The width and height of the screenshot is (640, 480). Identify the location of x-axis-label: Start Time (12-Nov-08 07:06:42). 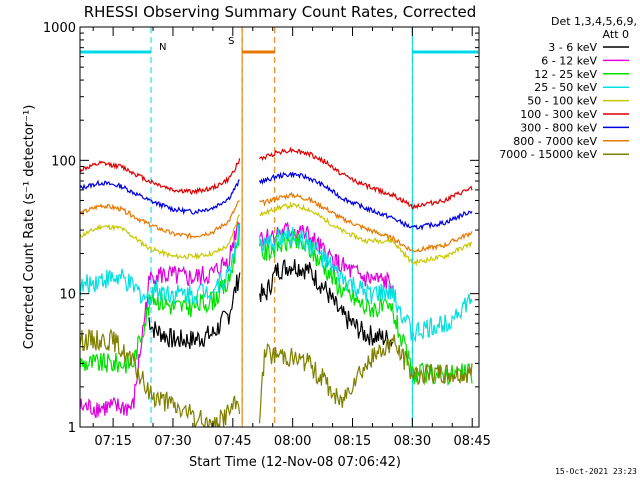
(295, 462).